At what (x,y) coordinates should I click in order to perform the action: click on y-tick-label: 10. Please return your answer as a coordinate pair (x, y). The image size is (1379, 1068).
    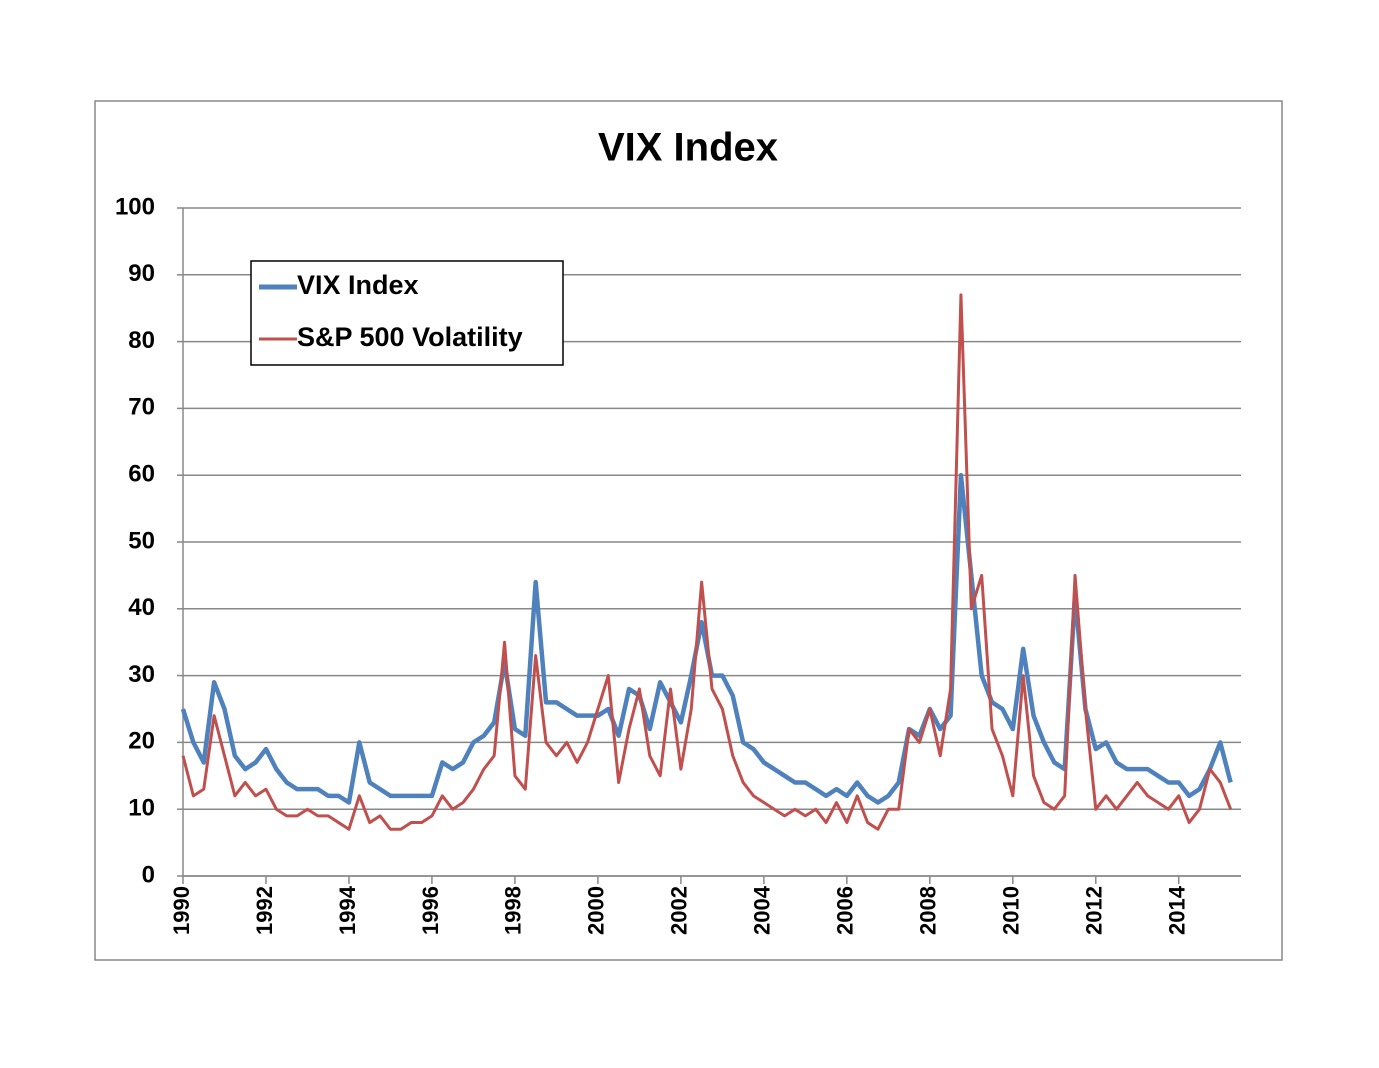
    Looking at the image, I should click on (141, 808).